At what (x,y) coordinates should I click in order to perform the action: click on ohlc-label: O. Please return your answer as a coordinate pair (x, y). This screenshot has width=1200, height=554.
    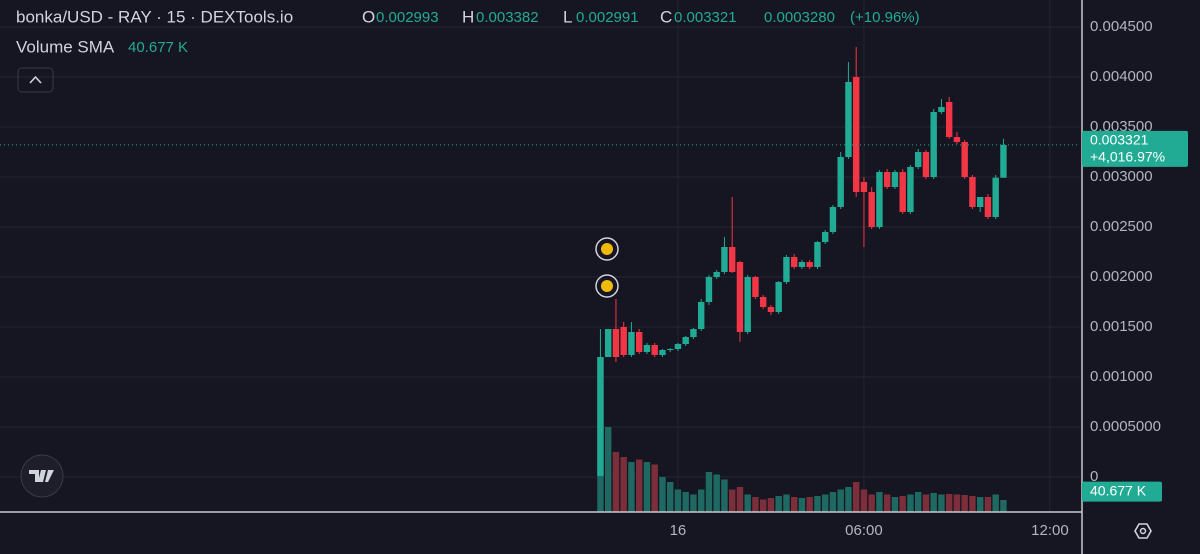
    Looking at the image, I should click on (368, 16).